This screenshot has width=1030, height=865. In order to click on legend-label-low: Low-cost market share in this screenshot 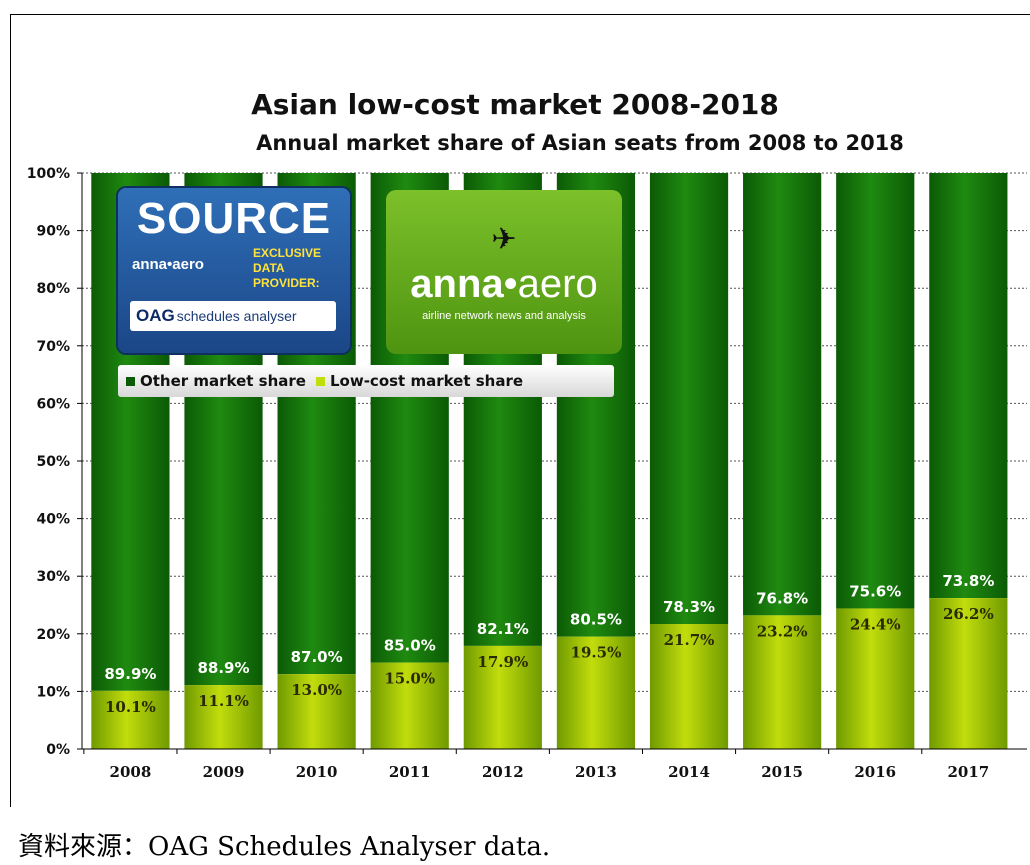, I will do `click(426, 381)`.